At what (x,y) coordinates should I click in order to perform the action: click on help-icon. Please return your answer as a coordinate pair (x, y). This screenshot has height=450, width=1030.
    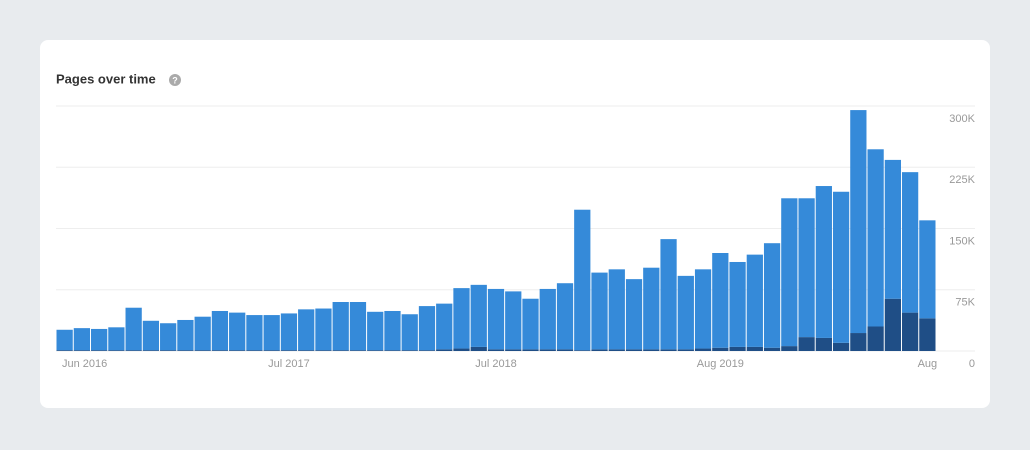
    Looking at the image, I should click on (175, 80).